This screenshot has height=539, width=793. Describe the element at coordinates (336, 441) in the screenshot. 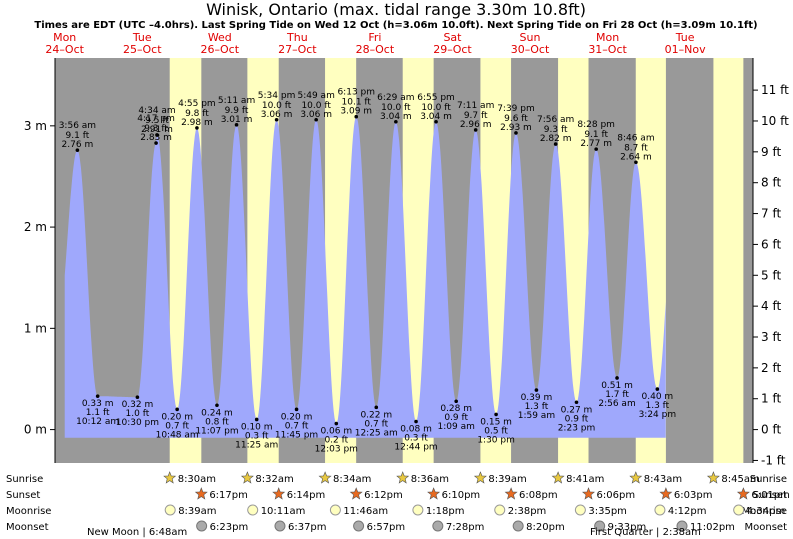

I see `tide-ft-label: 0.2 ft` at that location.